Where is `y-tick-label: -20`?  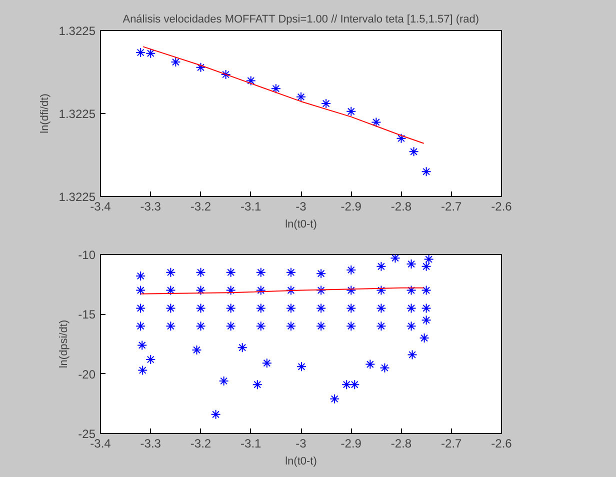 y-tick-label: -20 is located at coordinates (87, 374).